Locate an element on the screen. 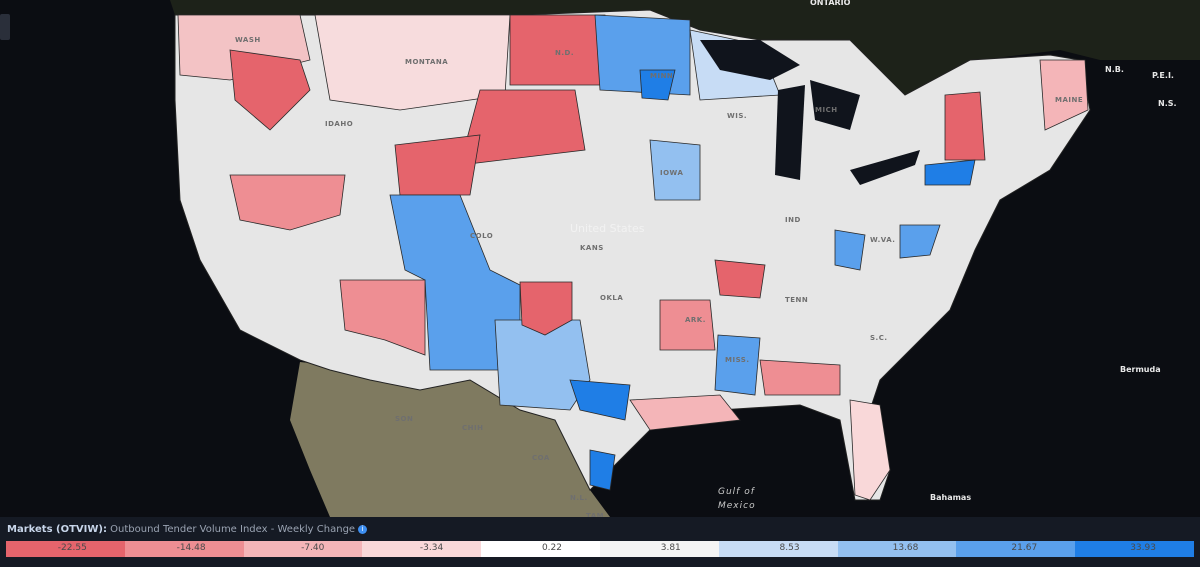 The height and width of the screenshot is (567, 1200). legend-label: 3.81 is located at coordinates (670, 548).